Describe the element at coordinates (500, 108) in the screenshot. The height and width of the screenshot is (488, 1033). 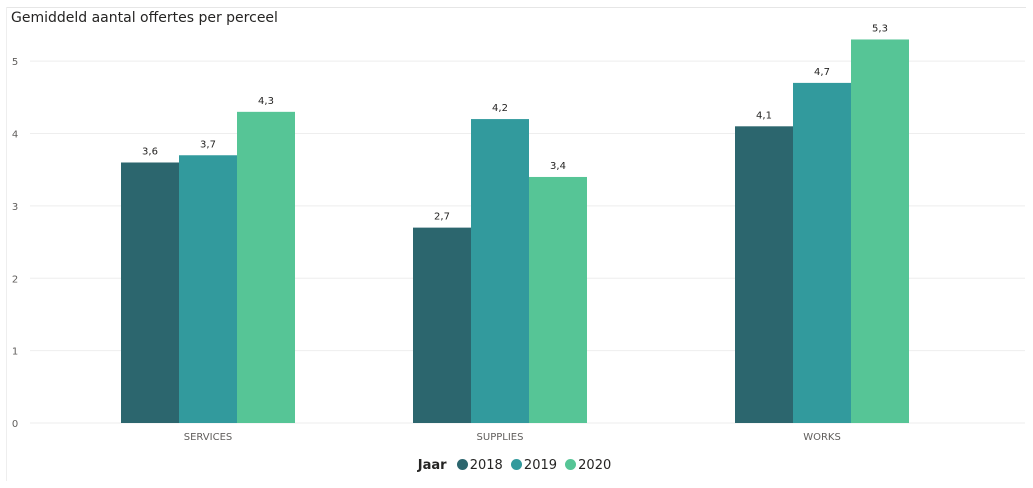
I see `data-label-supplies-2019: 4,2` at that location.